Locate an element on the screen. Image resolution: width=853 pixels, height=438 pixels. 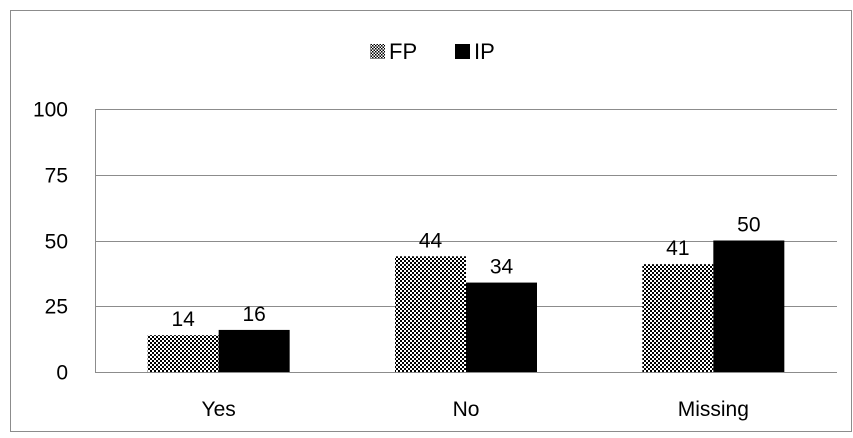
bar-ip-missing is located at coordinates (749, 306).